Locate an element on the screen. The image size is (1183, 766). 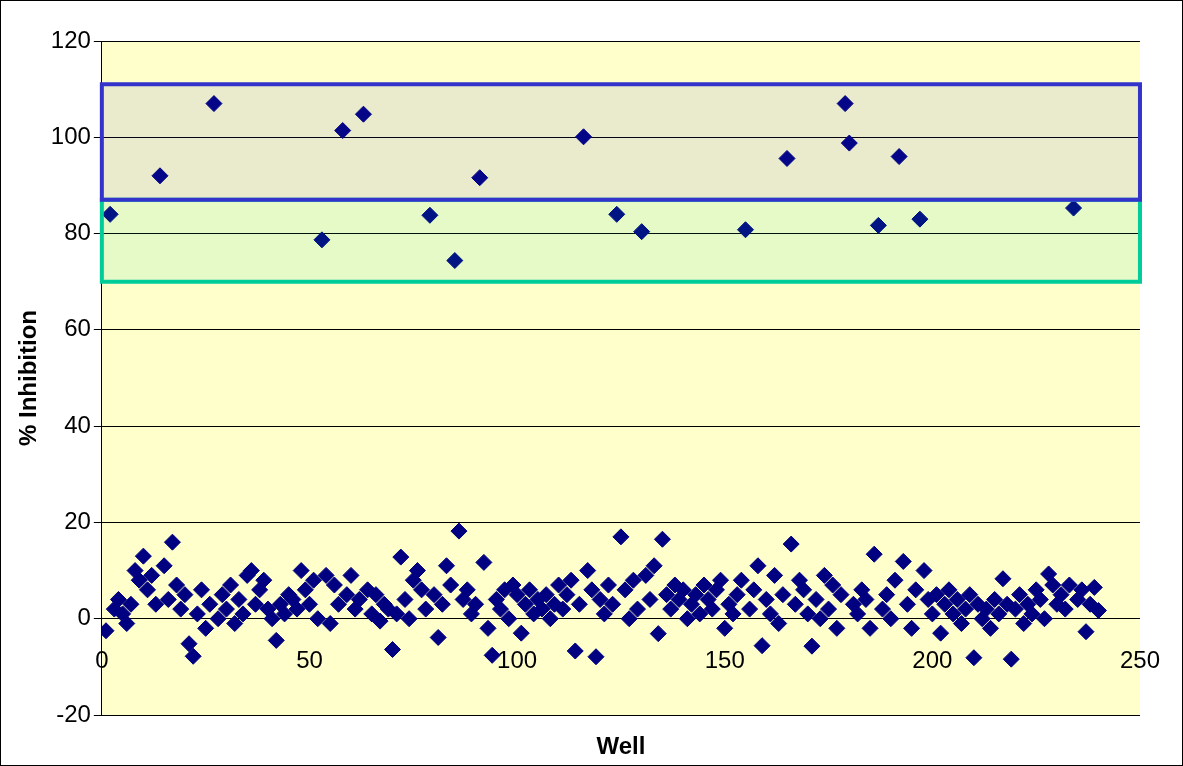
y-tick-label: 60 is located at coordinates (77, 328).